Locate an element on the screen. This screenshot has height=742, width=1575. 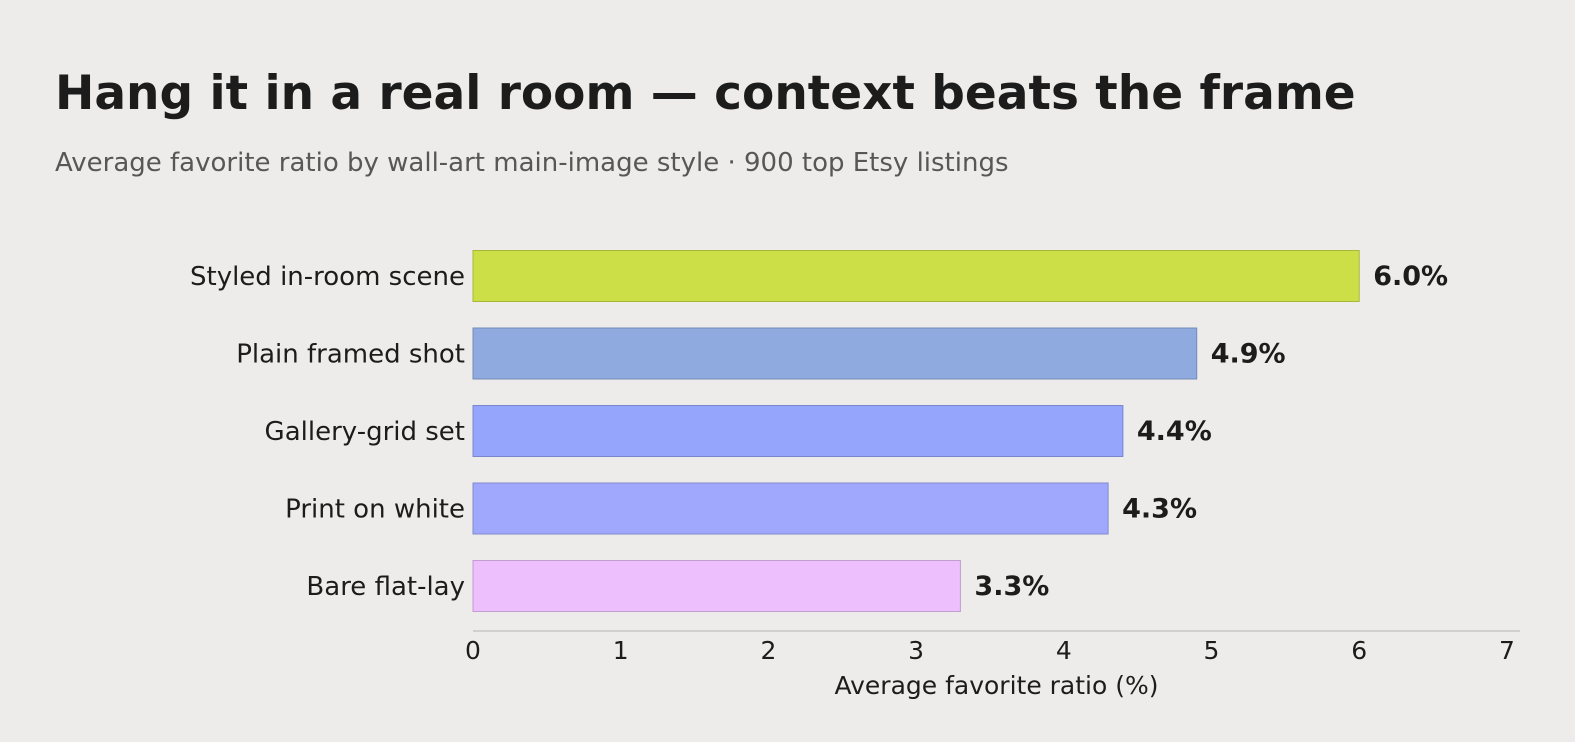
value-label: 4.9% is located at coordinates (1248, 354).